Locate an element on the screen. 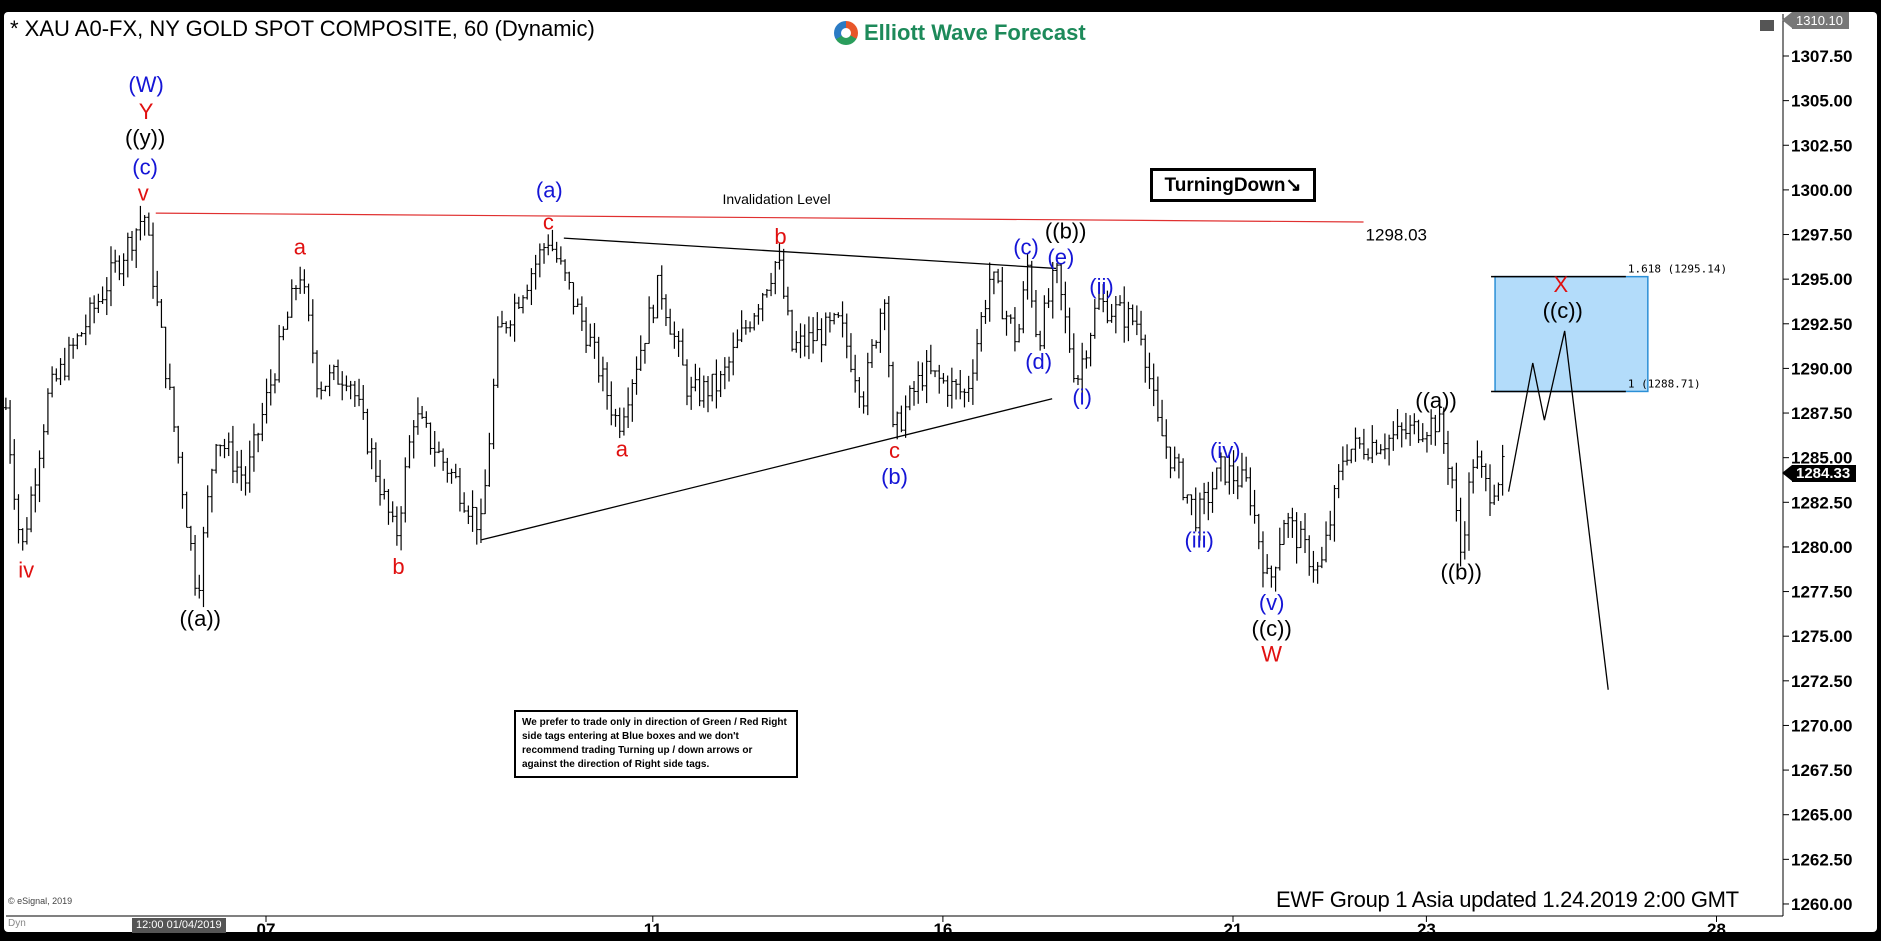  wave-label: W is located at coordinates (1271, 654).